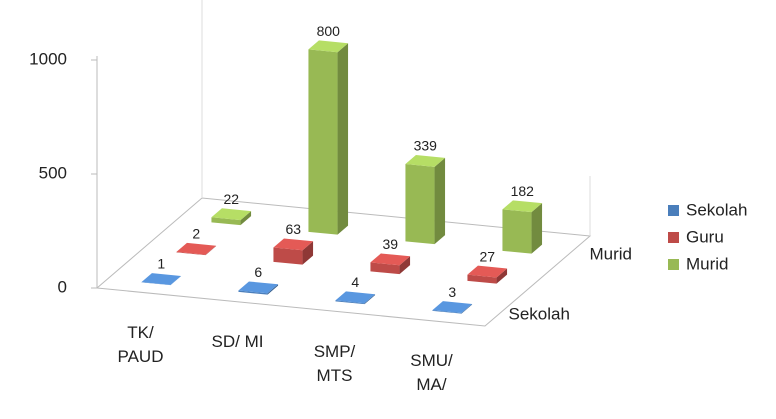 The width and height of the screenshot is (776, 419). Describe the element at coordinates (539, 313) in the screenshot. I see `depth-label: Sekolah` at that location.